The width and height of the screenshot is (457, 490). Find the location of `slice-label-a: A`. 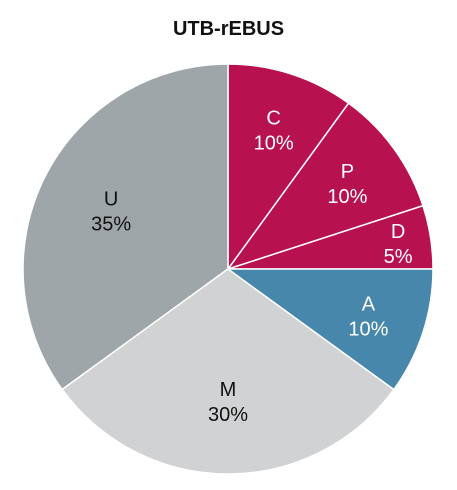

slice-label-a: A is located at coordinates (369, 305).